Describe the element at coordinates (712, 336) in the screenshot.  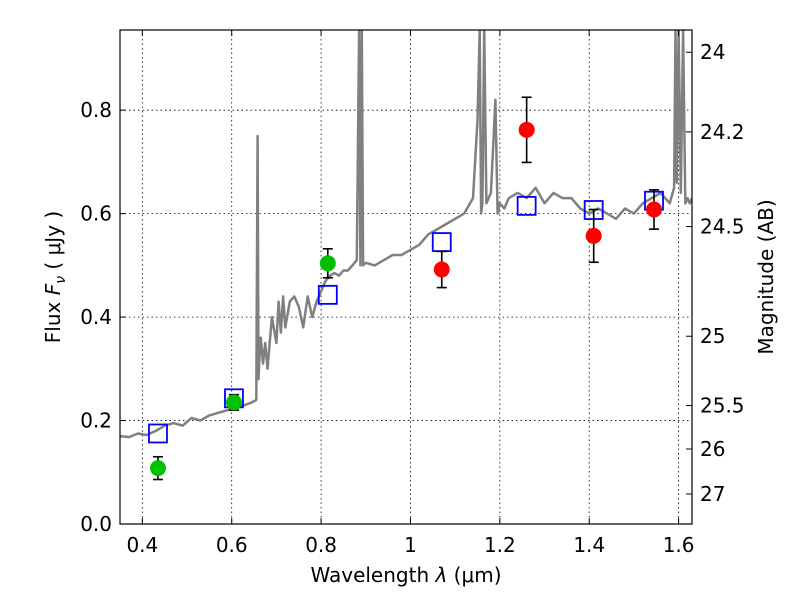
I see `y2-tick-label: 25` at that location.